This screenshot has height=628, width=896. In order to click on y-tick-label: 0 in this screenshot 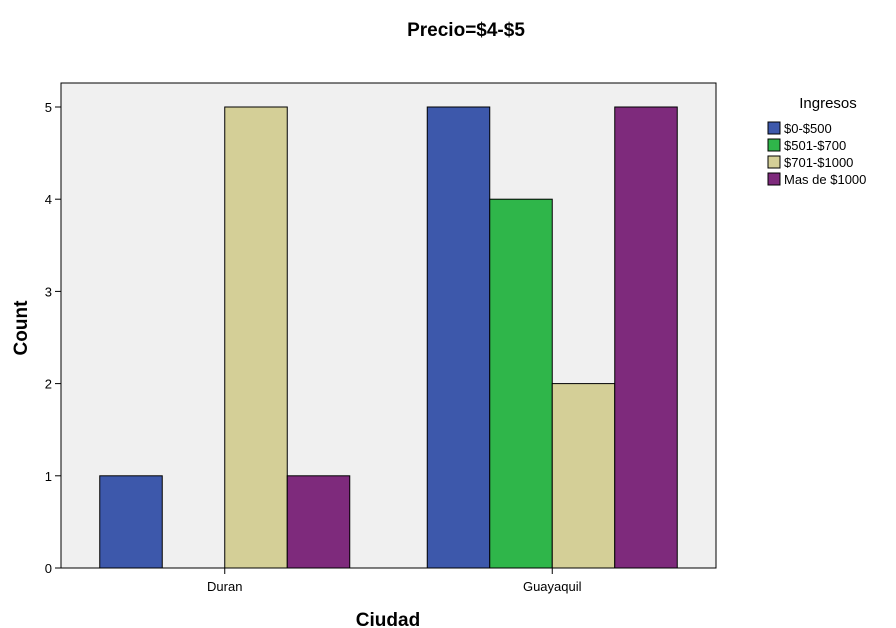, I will do `click(48, 568)`.